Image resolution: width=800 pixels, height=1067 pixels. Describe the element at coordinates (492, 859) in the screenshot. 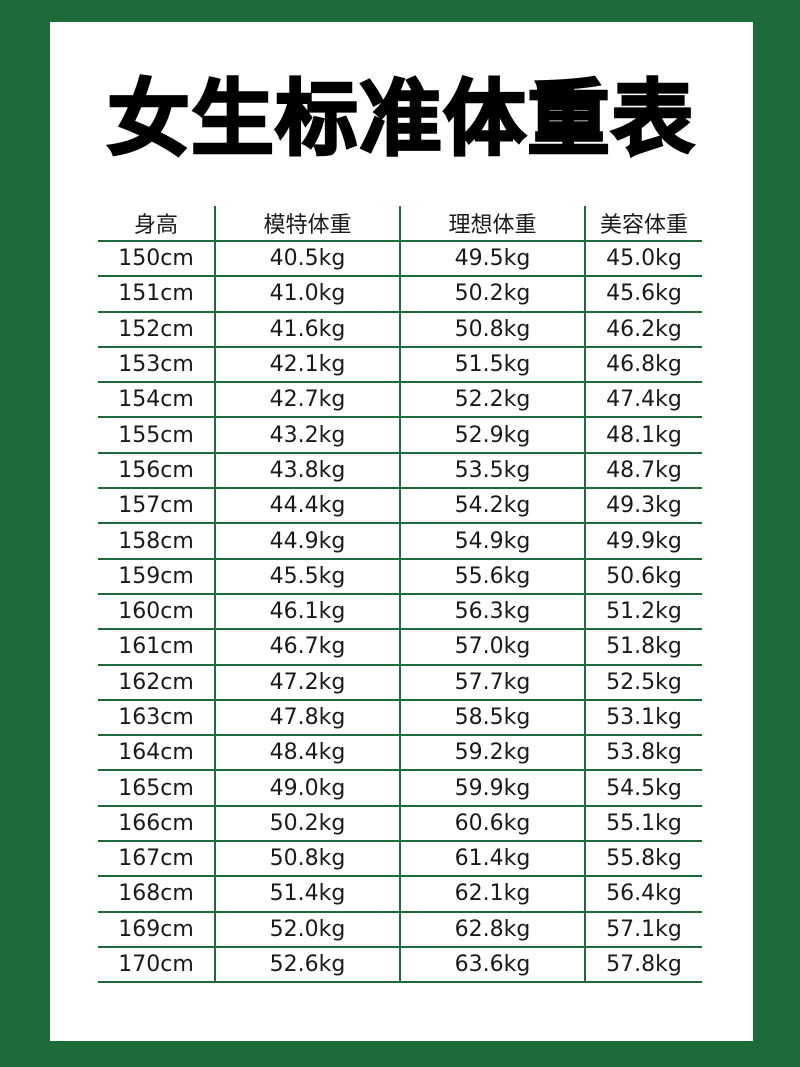

I see `cell-ideal-weight: 61.4kg` at that location.